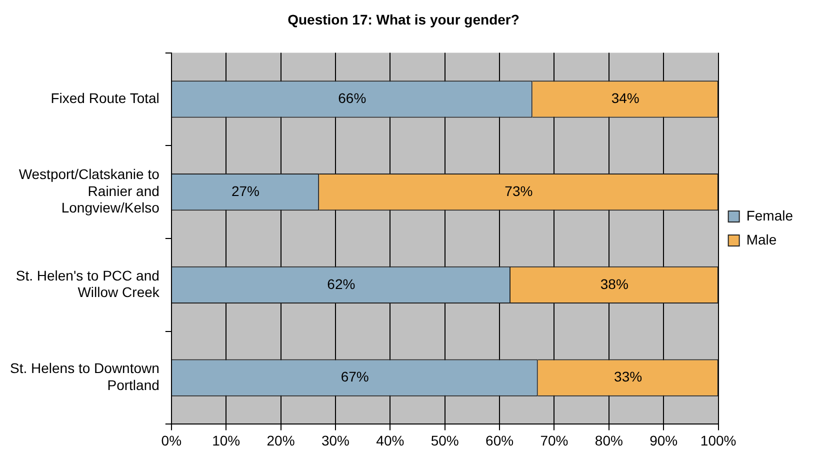 The width and height of the screenshot is (823, 457). Describe the element at coordinates (770, 215) in the screenshot. I see `legend-label: Female` at that location.